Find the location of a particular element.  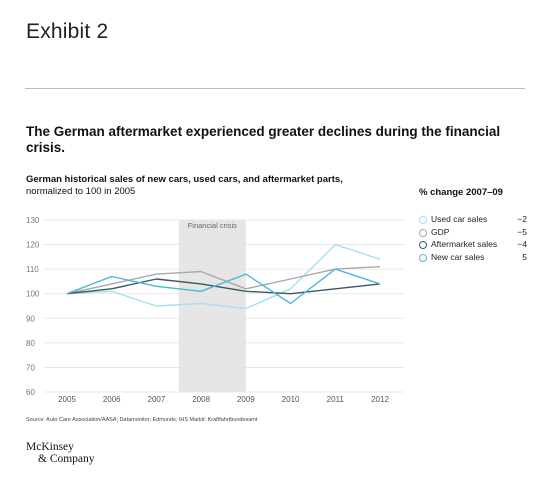

x-tick-label: 2011 is located at coordinates (336, 399).